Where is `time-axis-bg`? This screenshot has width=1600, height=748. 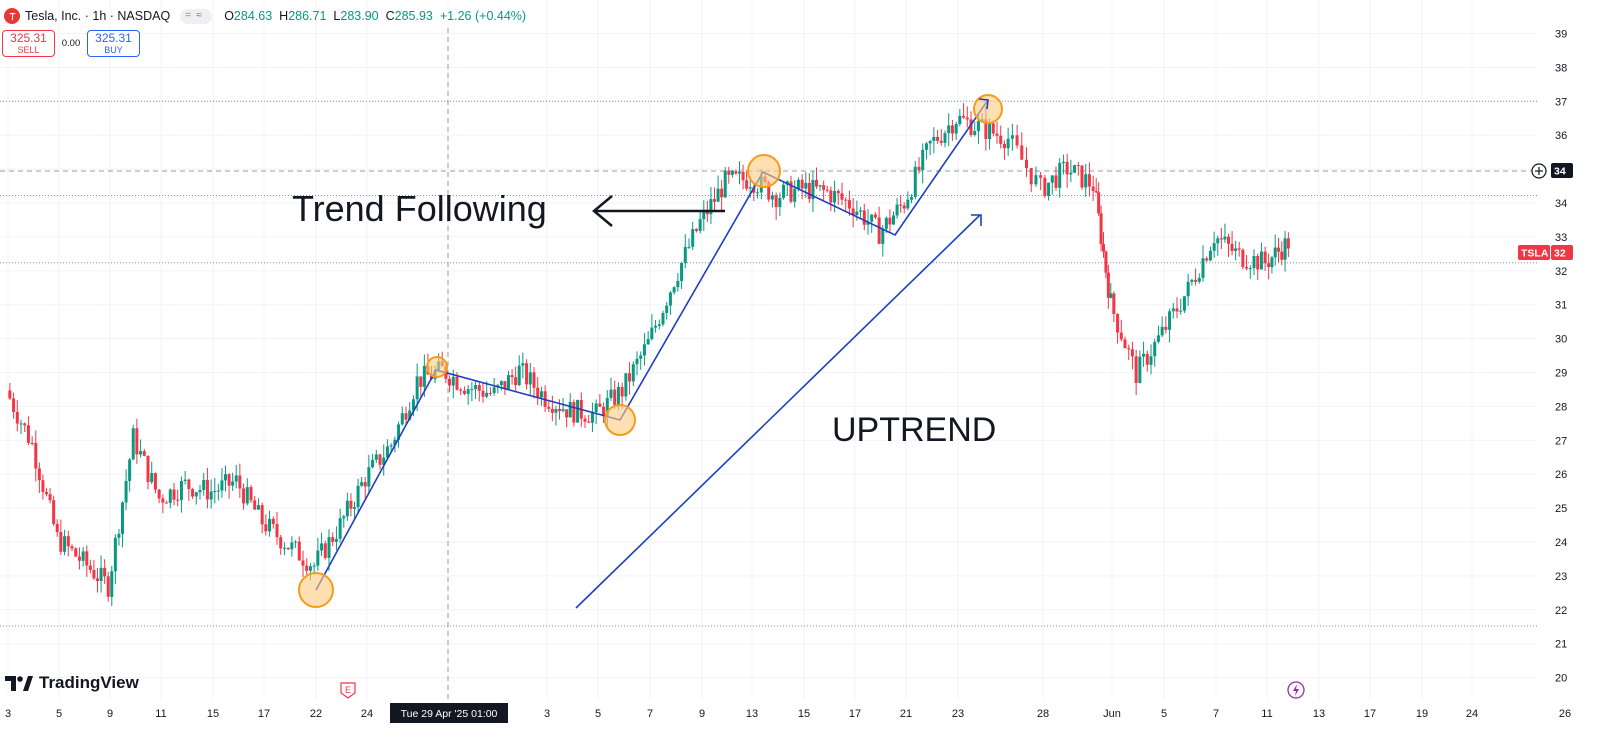
time-axis-bg is located at coordinates (800, 724).